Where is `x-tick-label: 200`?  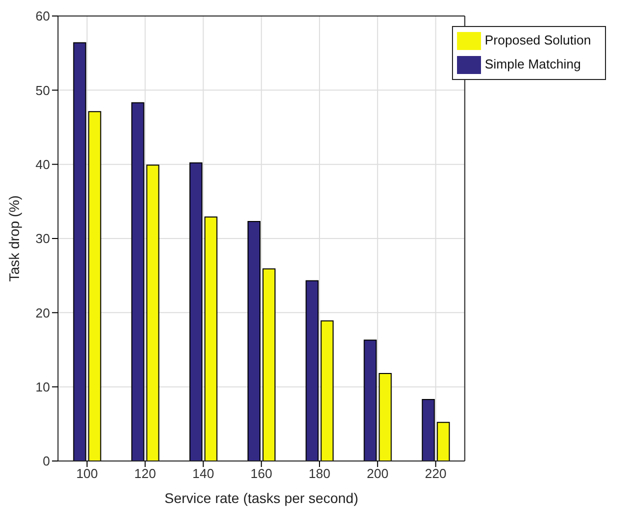 x-tick-label: 200 is located at coordinates (377, 474).